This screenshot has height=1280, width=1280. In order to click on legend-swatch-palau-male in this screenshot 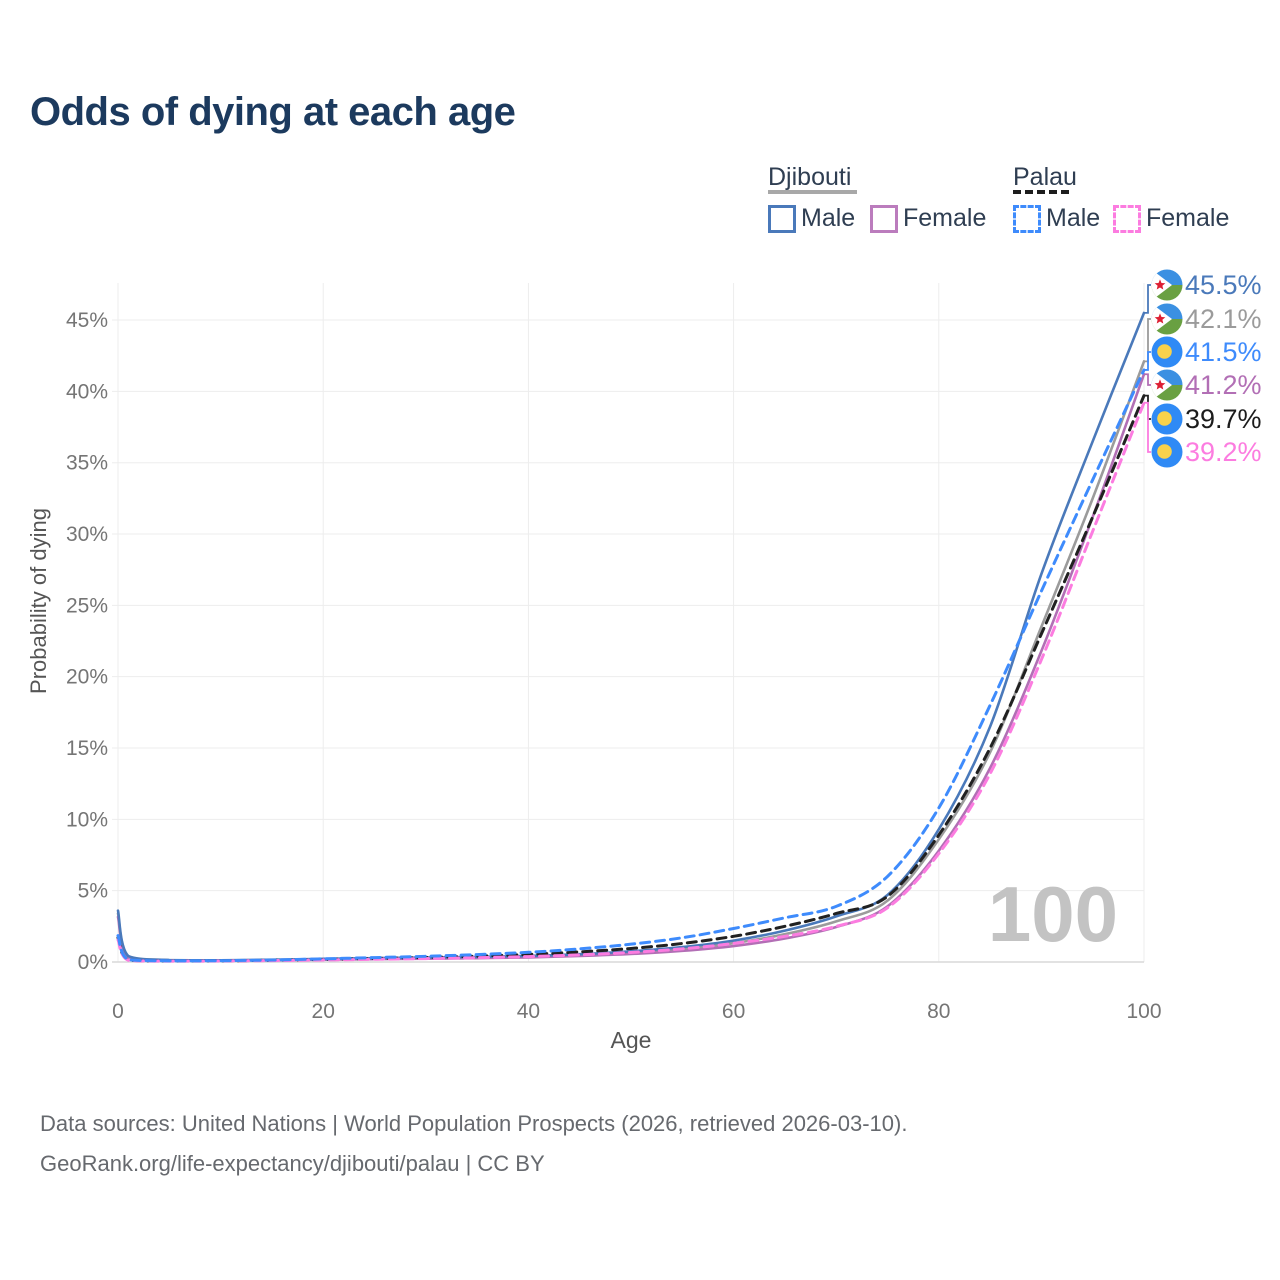, I will do `click(1027, 219)`.